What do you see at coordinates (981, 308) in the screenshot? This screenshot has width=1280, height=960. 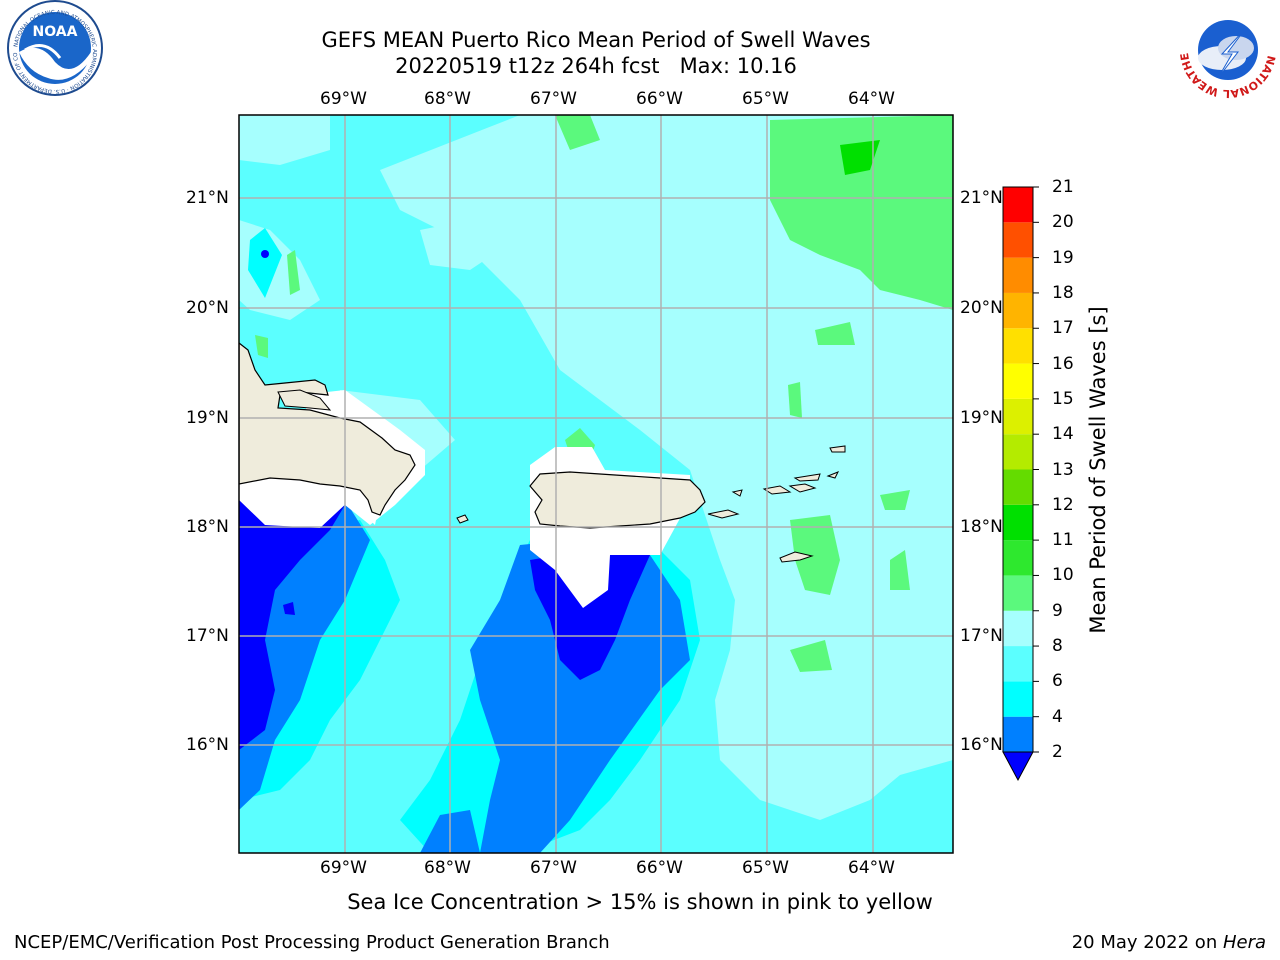 I see `lat-label-right: 20°N` at bounding box center [981, 308].